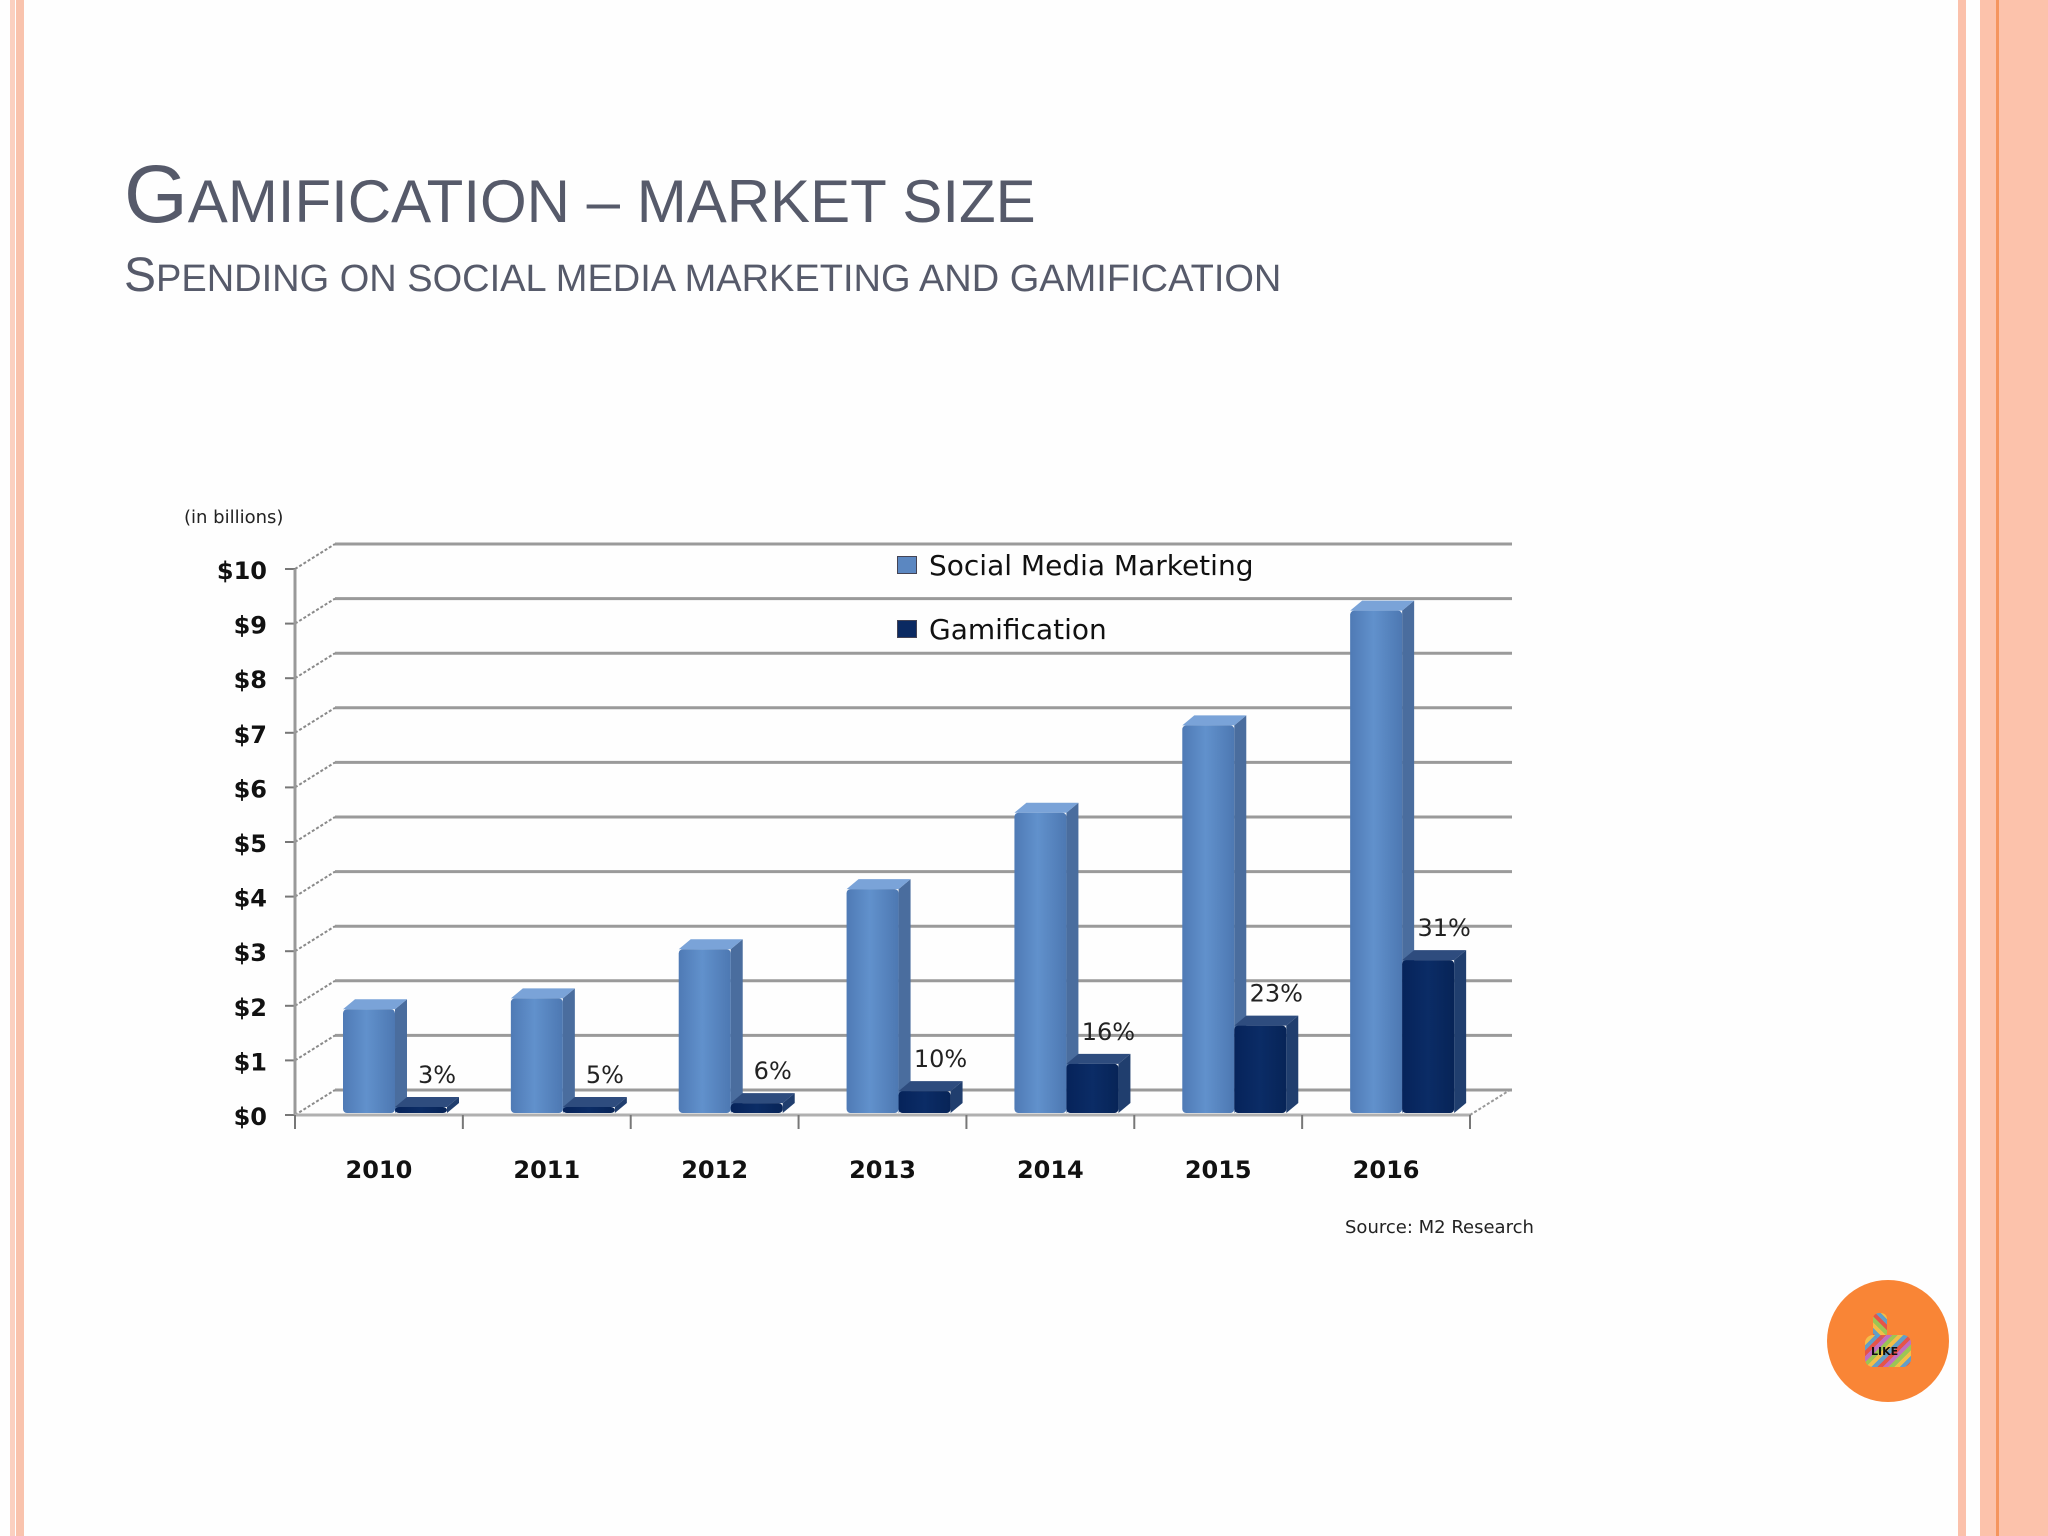 This screenshot has height=1536, width=2048. Describe the element at coordinates (250, 735) in the screenshot. I see `y-tick-label: $7` at that location.